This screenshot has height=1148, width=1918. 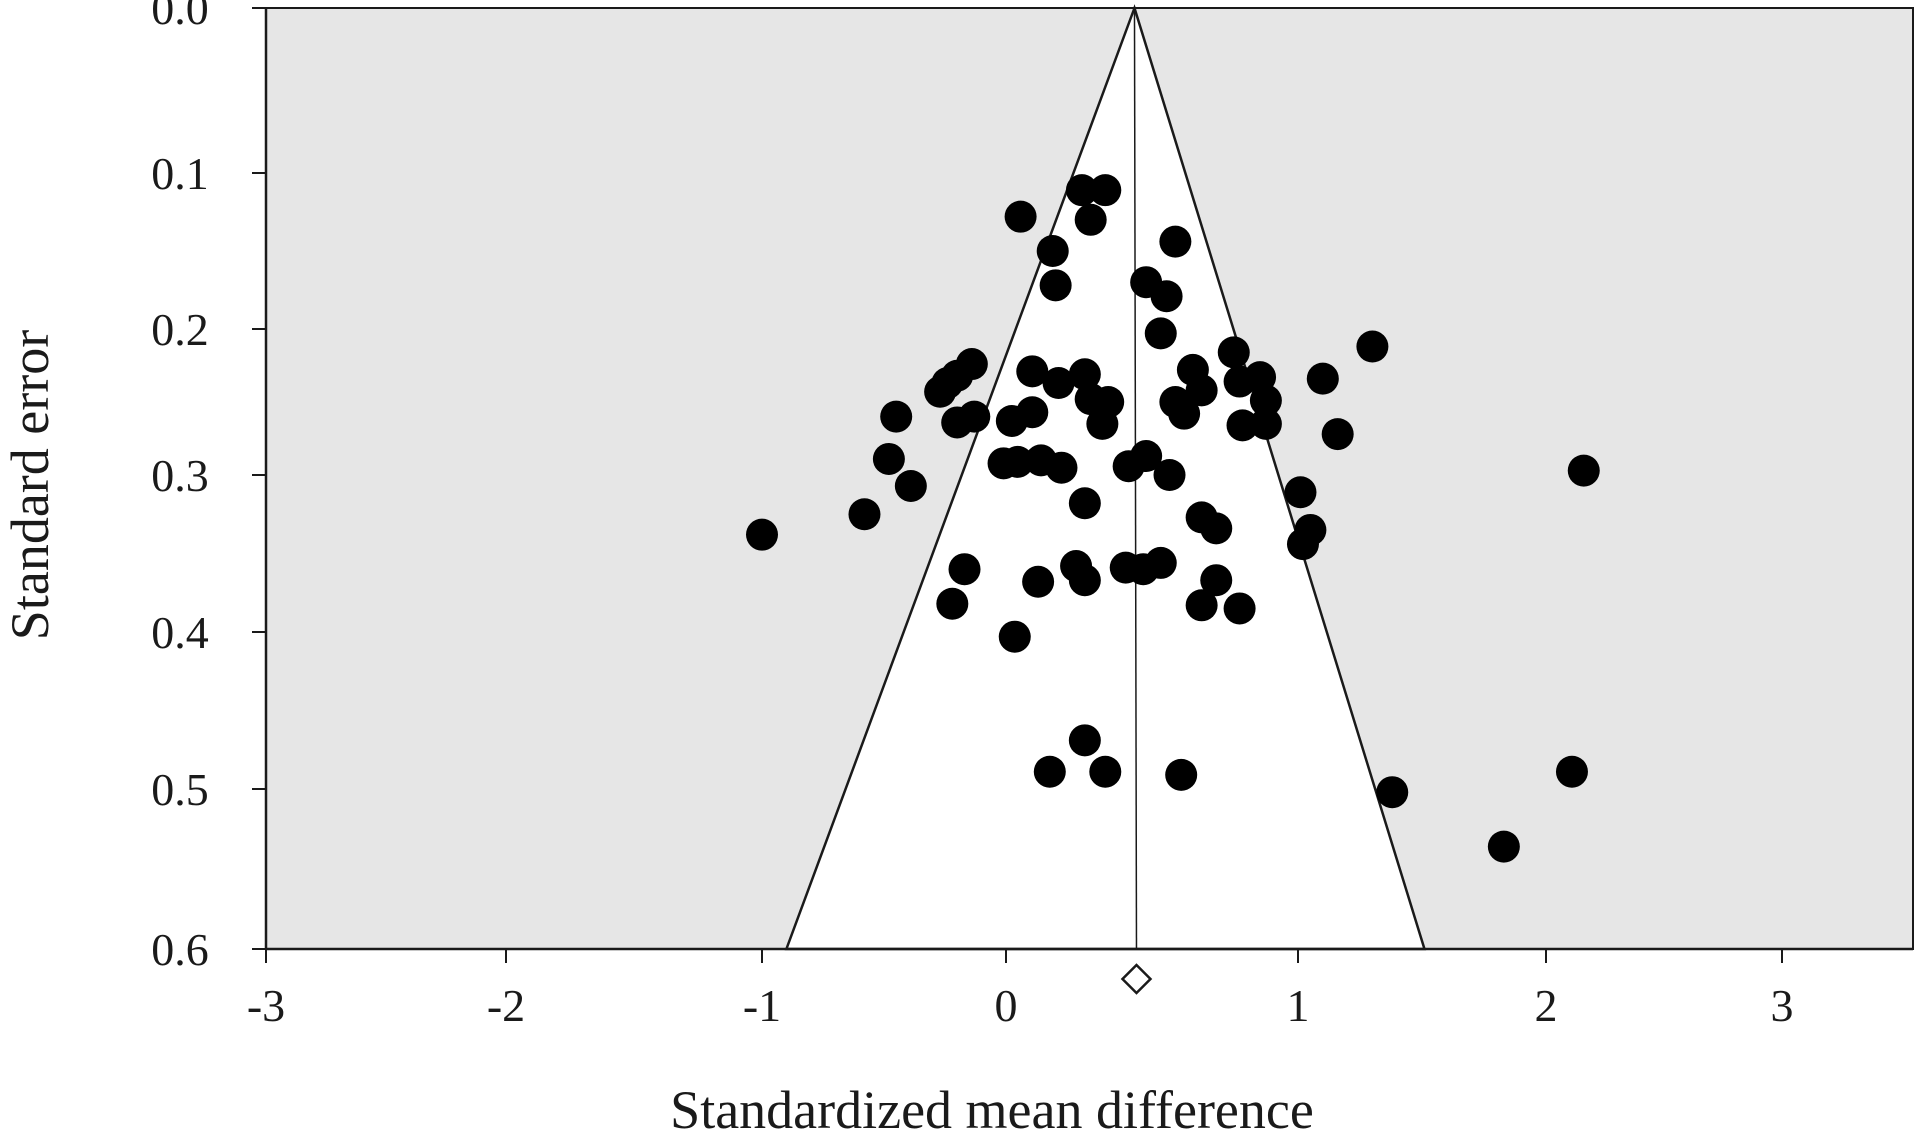 I want to click on x-tick-label: 1, so click(x=1298, y=1005).